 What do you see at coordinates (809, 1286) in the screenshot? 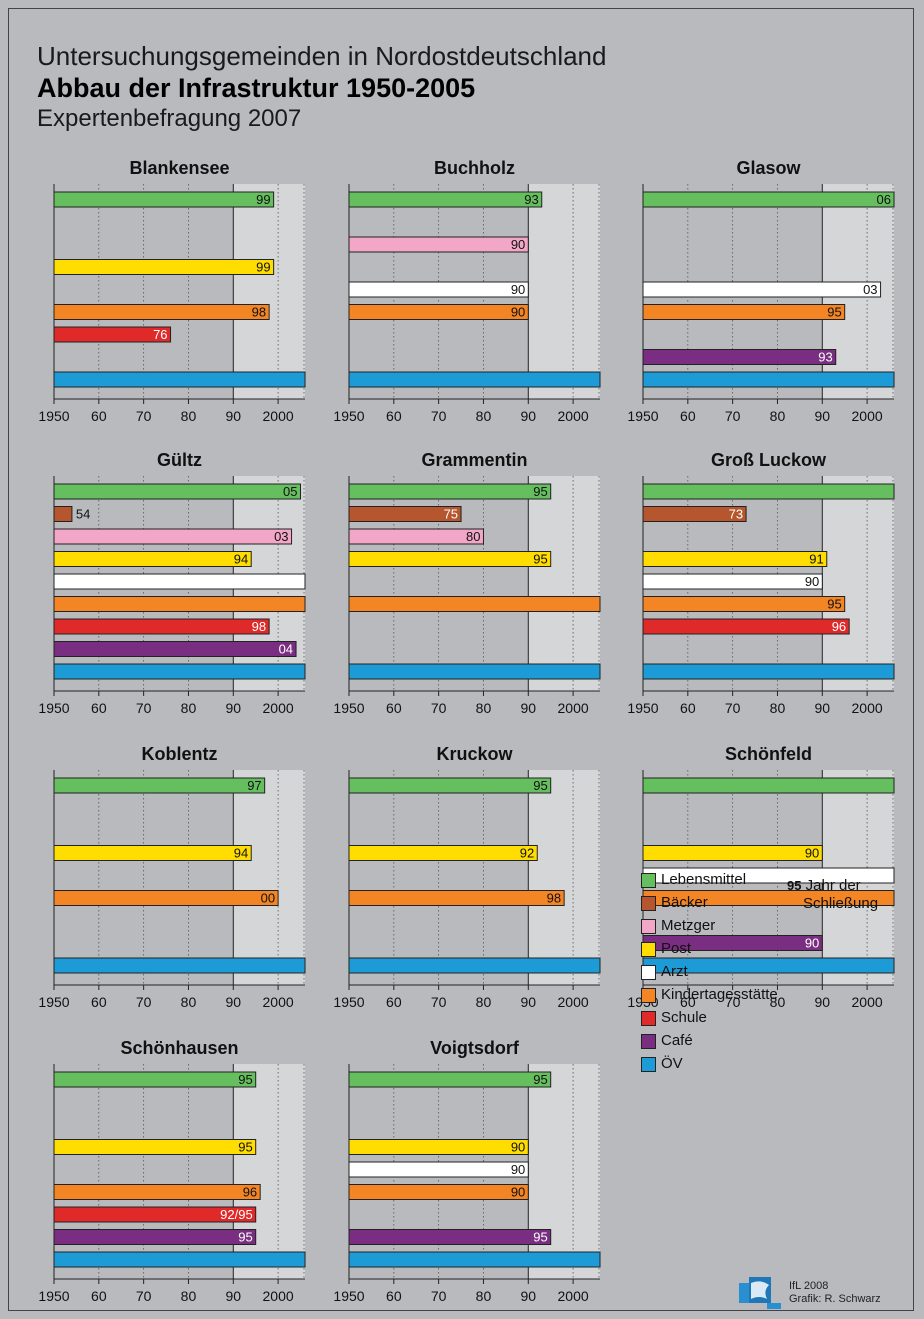
I see `credit-line-1: IfL 2008` at bounding box center [809, 1286].